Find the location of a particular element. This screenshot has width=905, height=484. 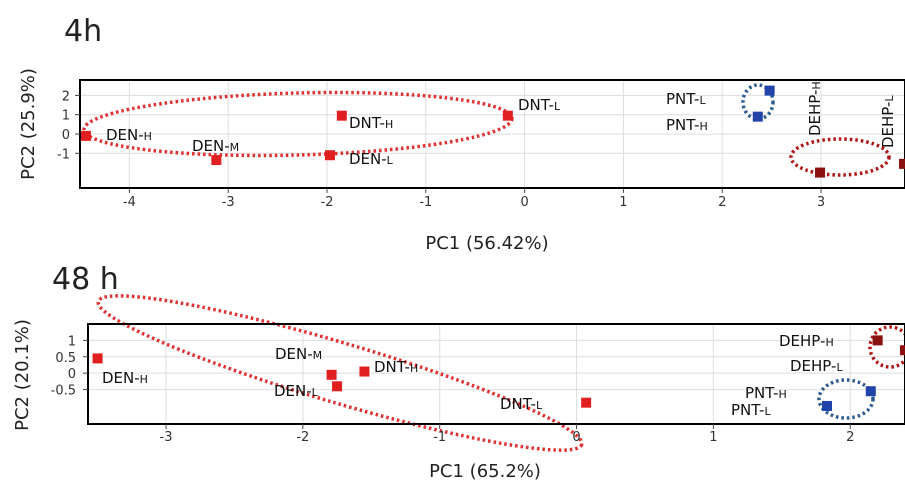

y-axis-label-48h: PC2 (20.1%) is located at coordinates (22, 375).